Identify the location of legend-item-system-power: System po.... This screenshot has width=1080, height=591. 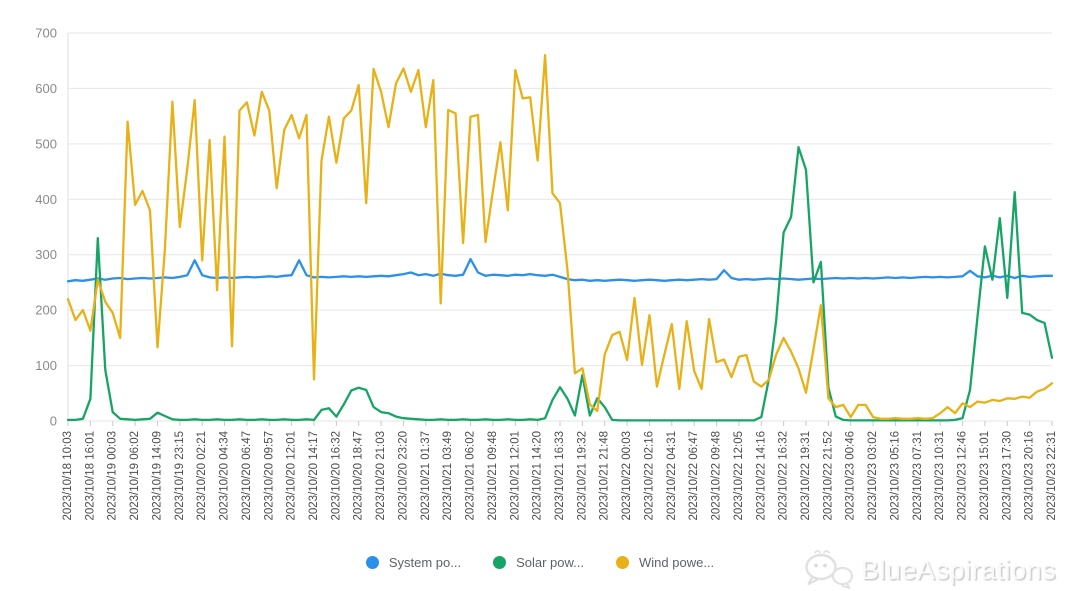
(413, 562).